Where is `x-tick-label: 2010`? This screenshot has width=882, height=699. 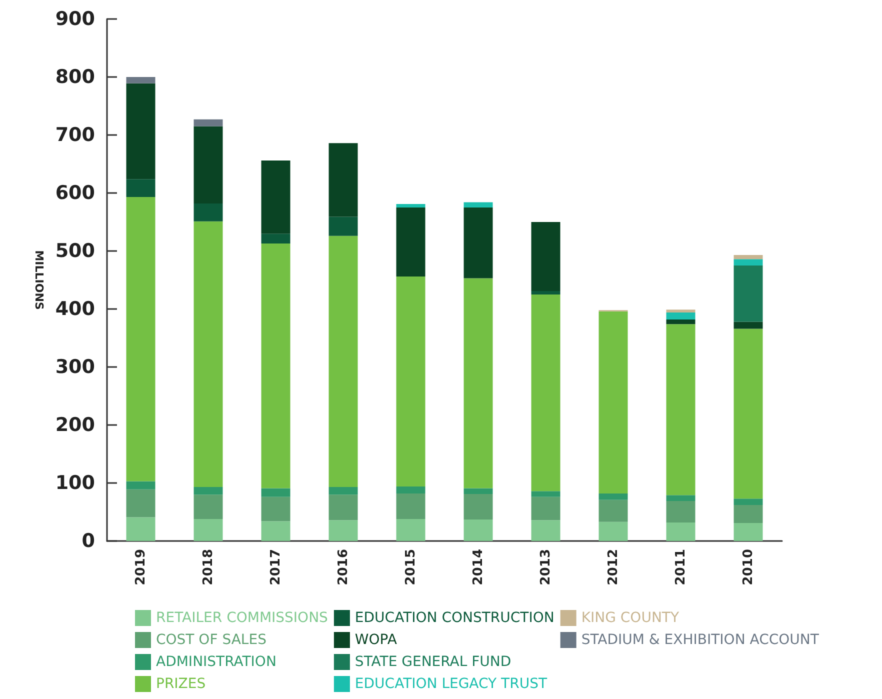 x-tick-label: 2010 is located at coordinates (748, 567).